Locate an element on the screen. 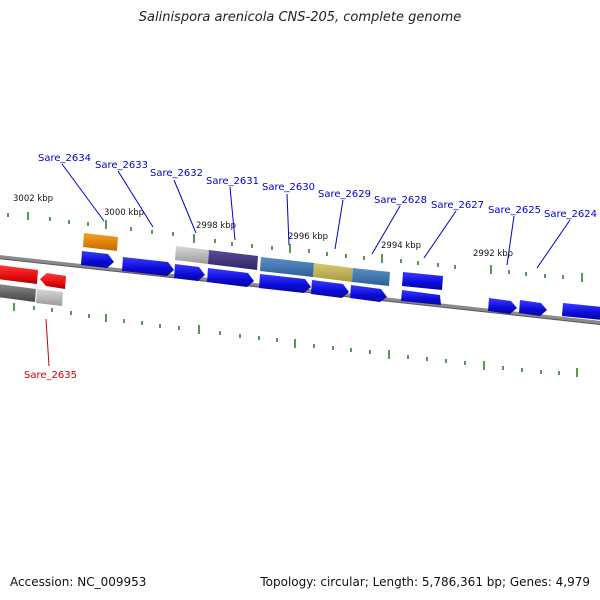  gene-row-reverse is located at coordinates (33, 285).